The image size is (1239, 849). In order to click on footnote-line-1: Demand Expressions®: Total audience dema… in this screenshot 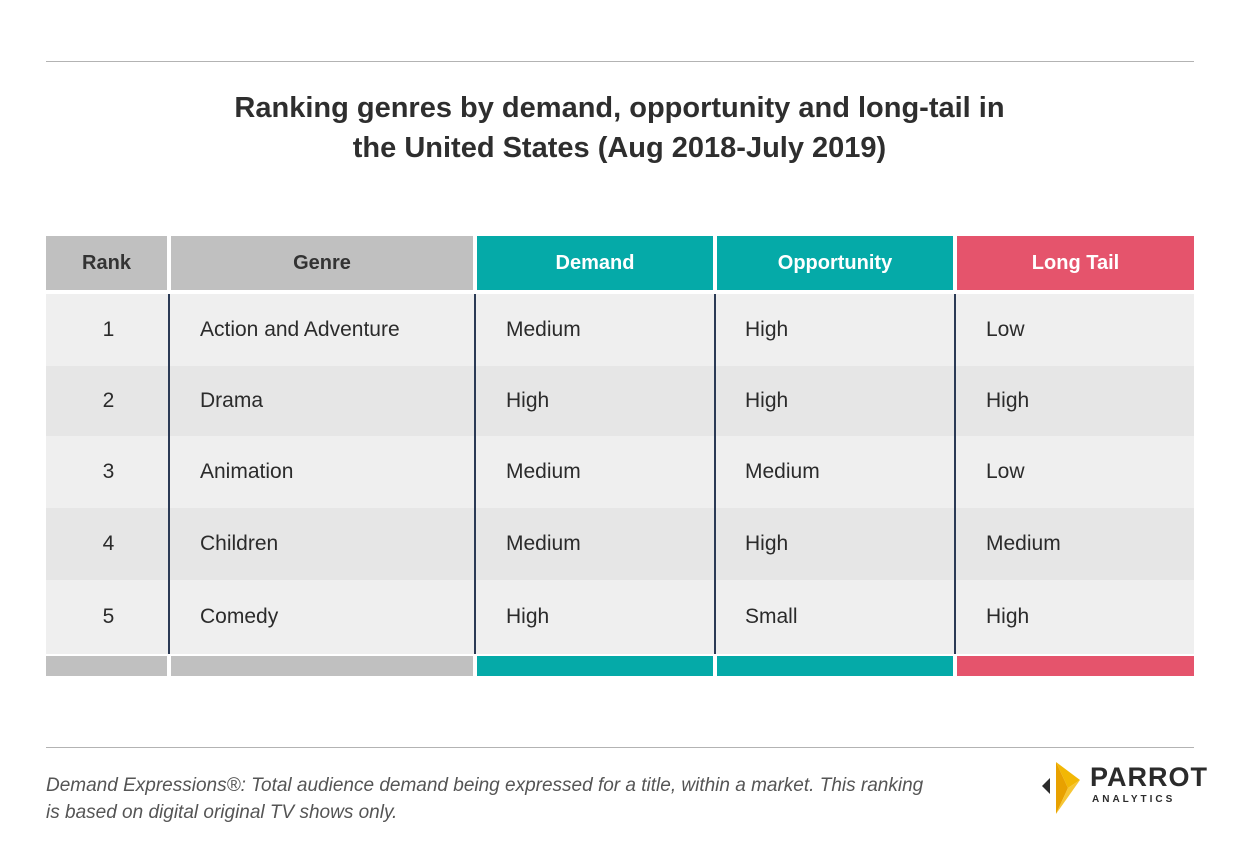, I will do `click(485, 785)`.